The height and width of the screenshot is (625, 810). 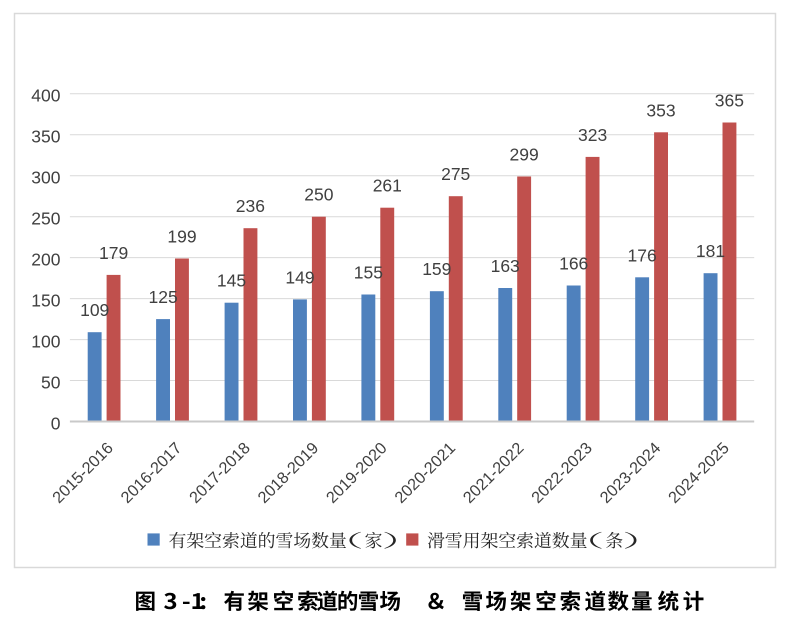 What do you see at coordinates (455, 174) in the screenshot?
I see `svg-text: 275` at bounding box center [455, 174].